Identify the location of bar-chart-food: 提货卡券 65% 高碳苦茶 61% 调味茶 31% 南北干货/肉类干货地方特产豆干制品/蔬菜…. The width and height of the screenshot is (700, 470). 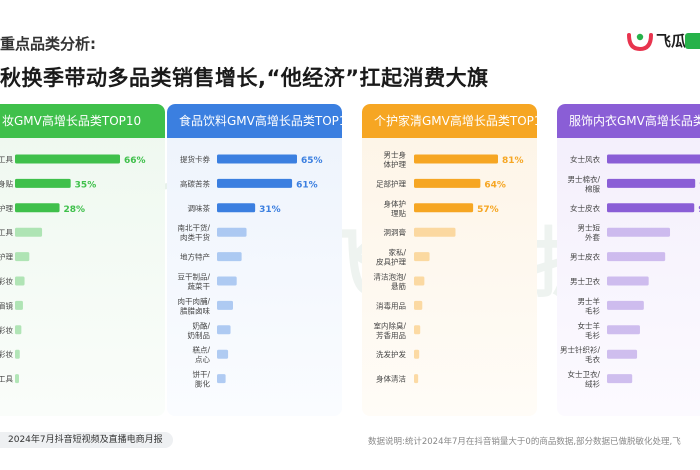
(250, 271).